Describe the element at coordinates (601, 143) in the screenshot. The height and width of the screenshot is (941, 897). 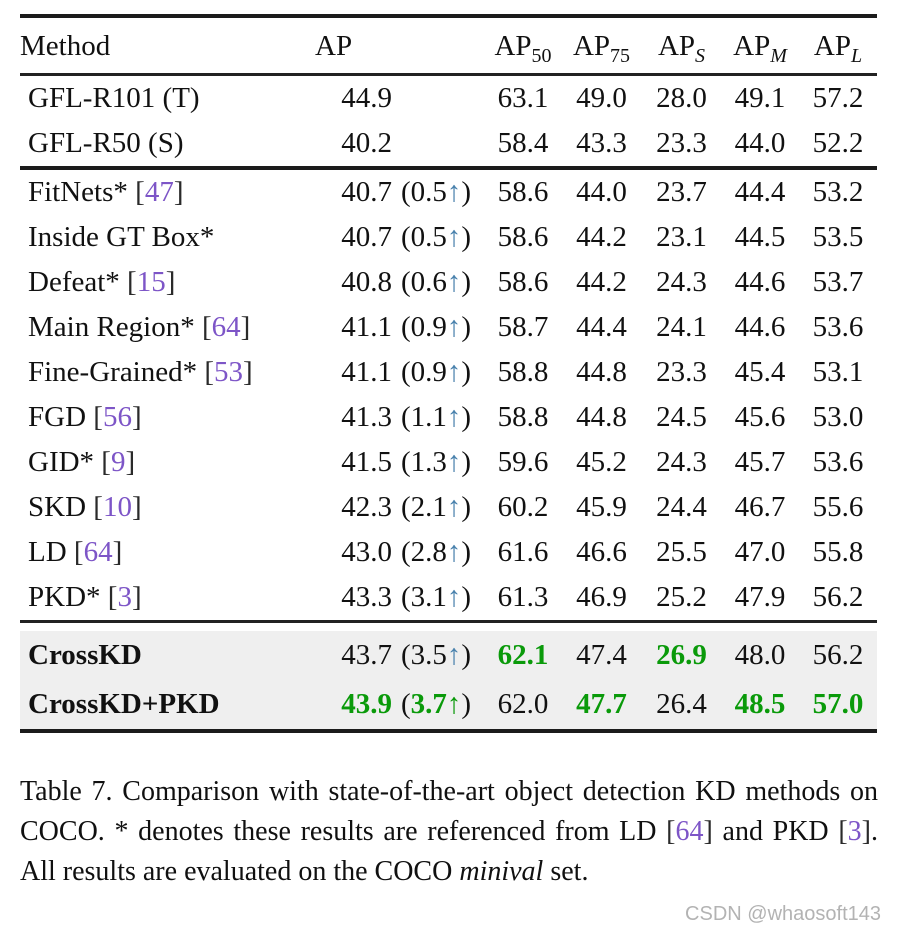
I see `metric-value: 43.3` at that location.